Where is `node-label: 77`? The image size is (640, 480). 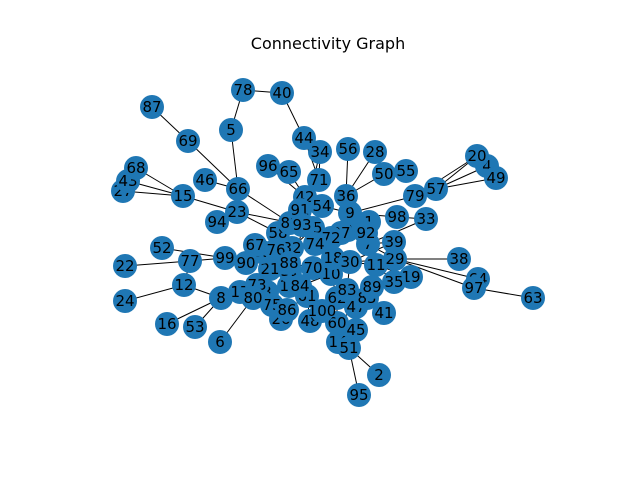
node-label: 77 is located at coordinates (189, 261).